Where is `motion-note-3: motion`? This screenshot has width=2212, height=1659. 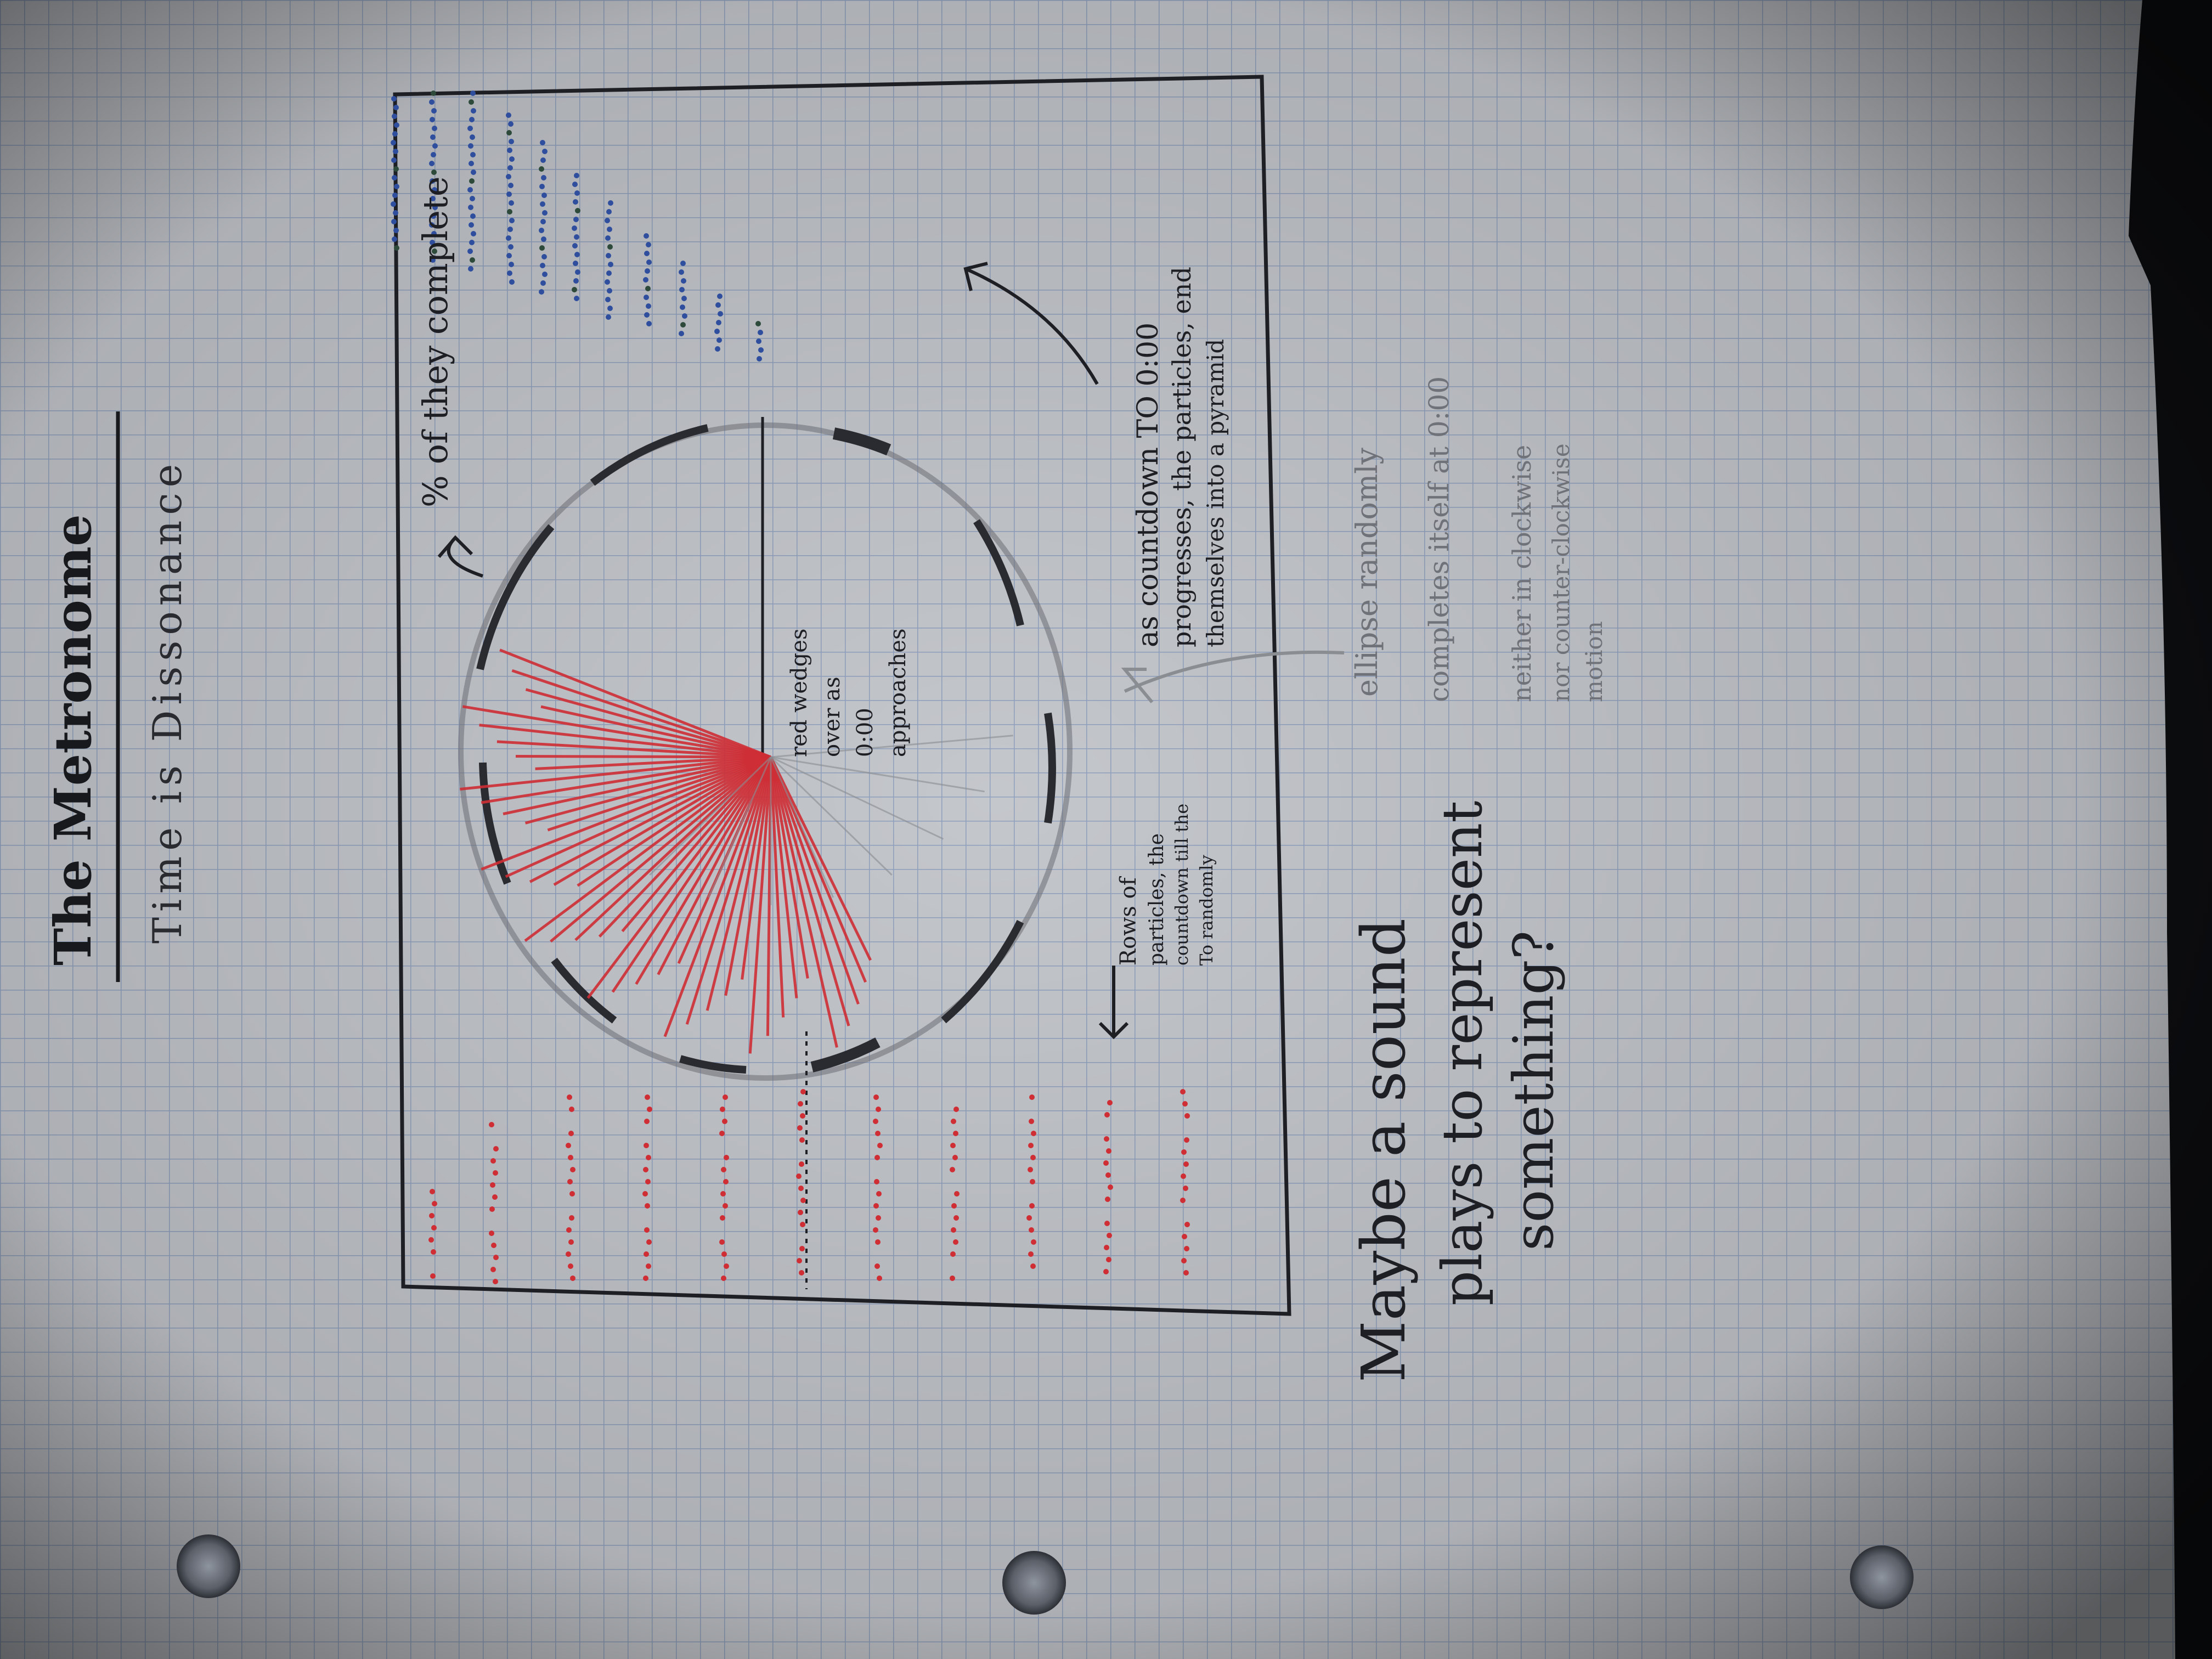 motion-note-3: motion is located at coordinates (1594, 661).